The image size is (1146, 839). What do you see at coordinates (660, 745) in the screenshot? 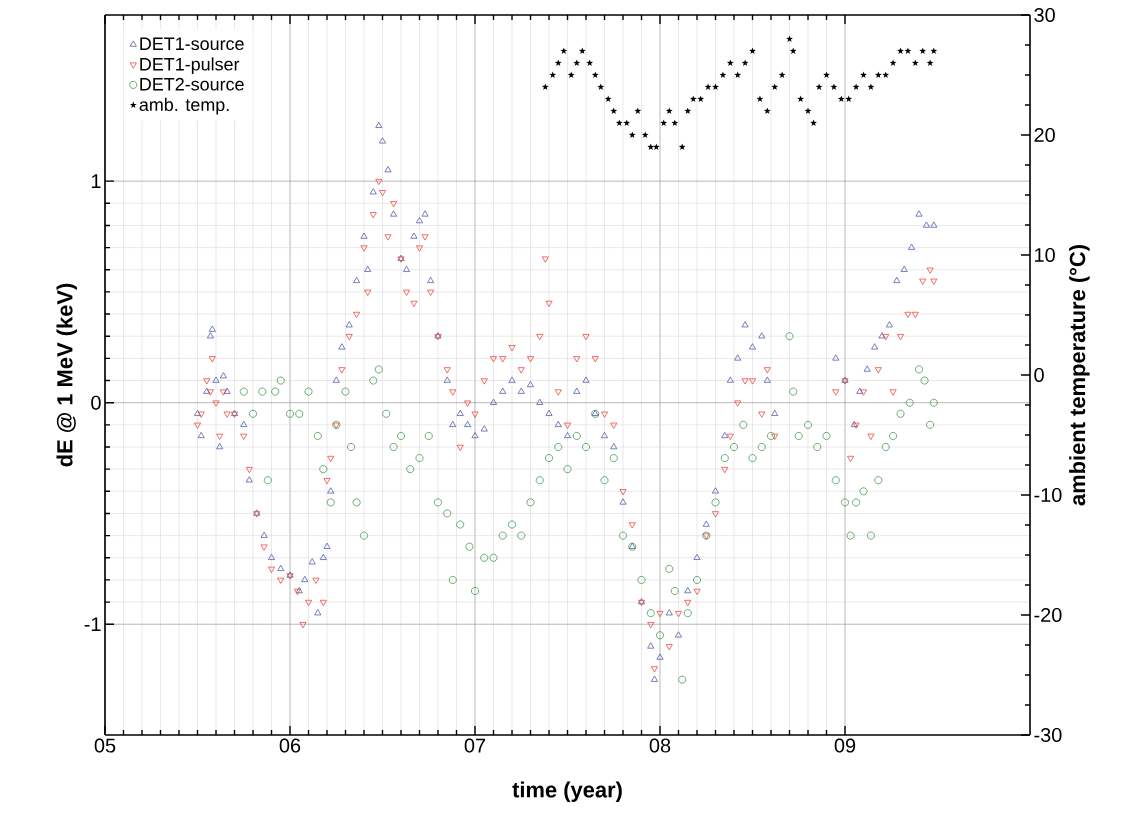
I see `x-tick-label: 08` at bounding box center [660, 745].